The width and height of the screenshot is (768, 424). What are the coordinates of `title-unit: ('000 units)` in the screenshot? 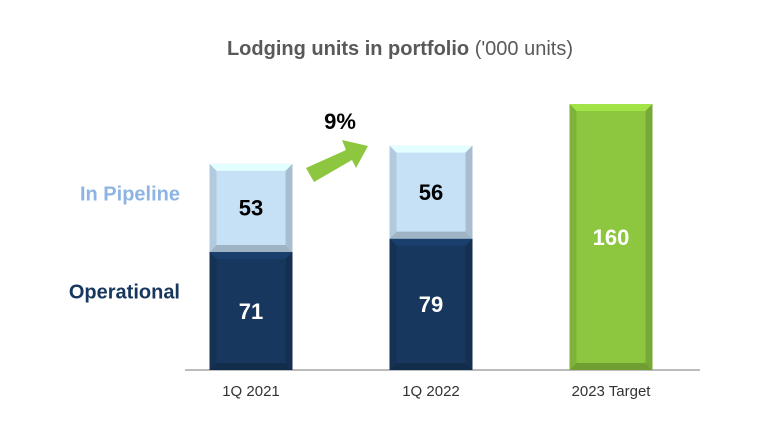 It's located at (524, 49).